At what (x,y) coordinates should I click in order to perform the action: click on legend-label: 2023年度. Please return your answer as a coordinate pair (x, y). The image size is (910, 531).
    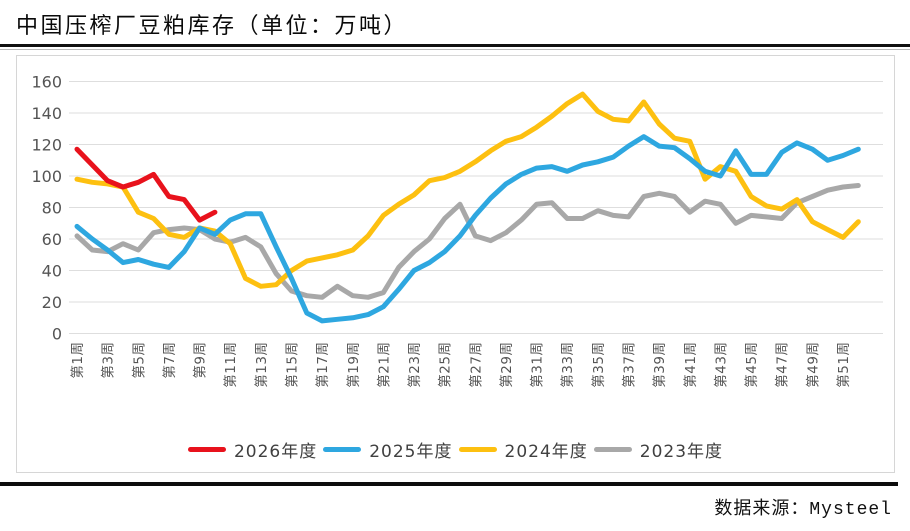
    Looking at the image, I should click on (681, 451).